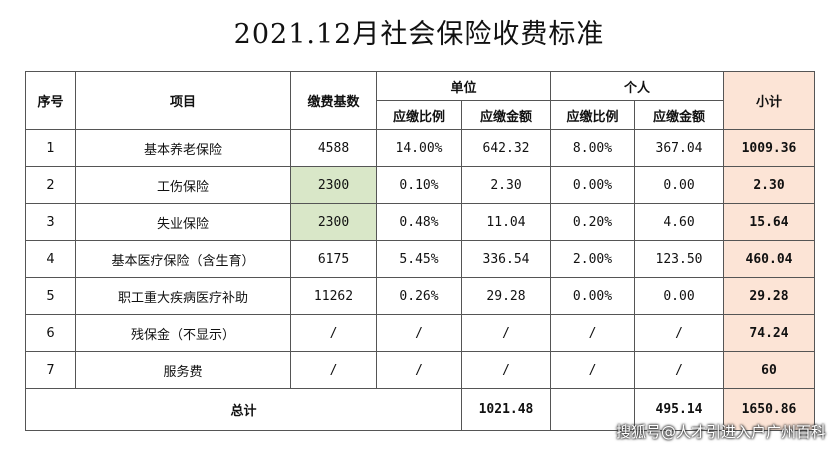 The height and width of the screenshot is (449, 838). What do you see at coordinates (183, 370) in the screenshot?
I see `cell-item: 服务费` at bounding box center [183, 370].